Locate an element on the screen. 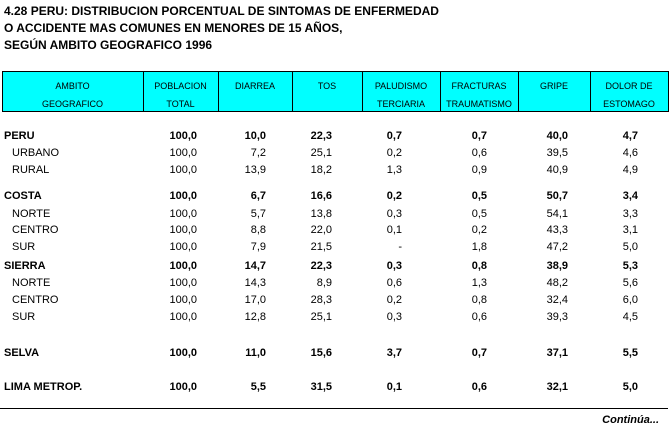 The image size is (671, 428). header-label: AMBITO is located at coordinates (72, 86).